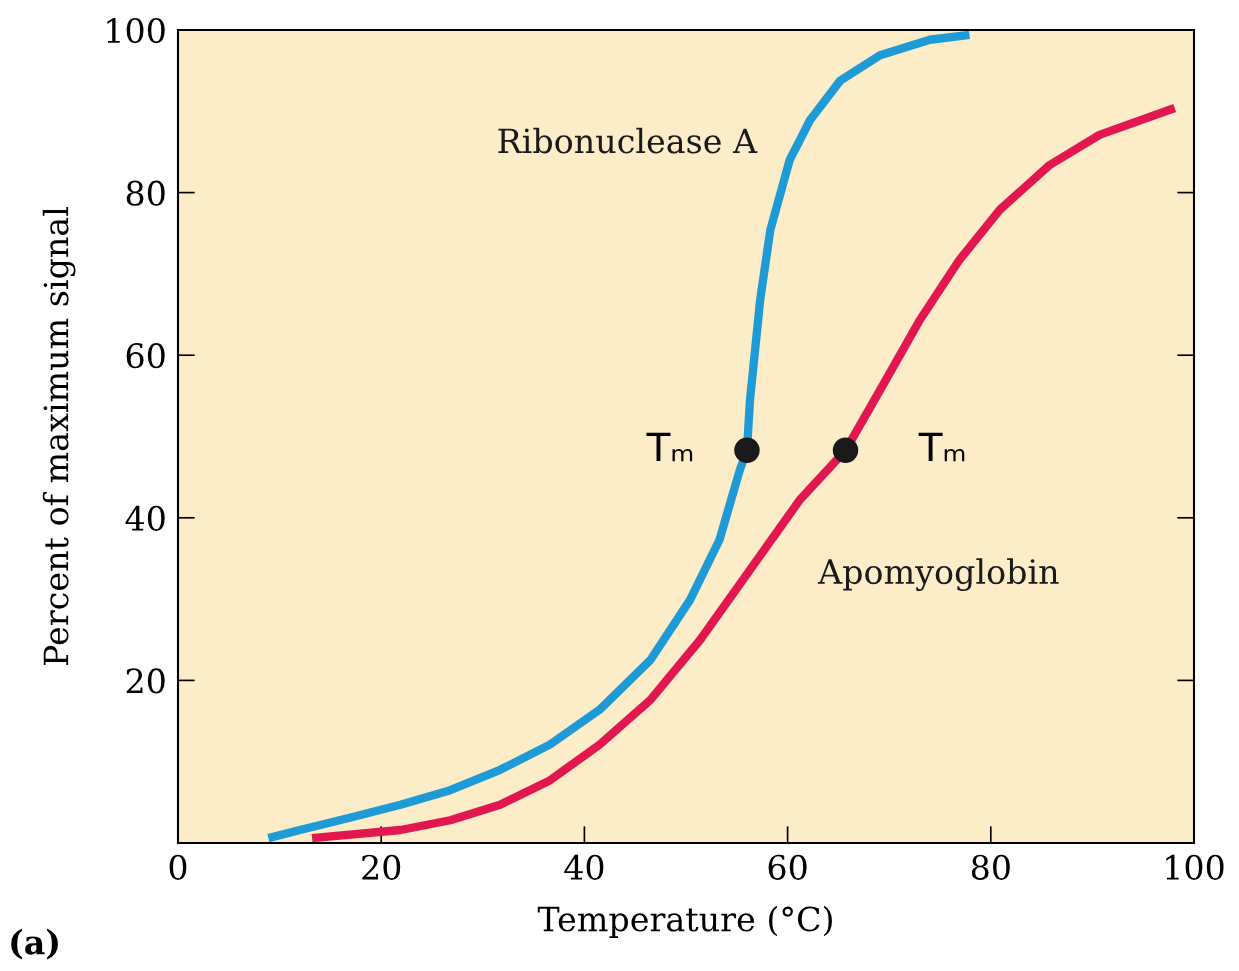 The width and height of the screenshot is (1239, 971). What do you see at coordinates (145, 518) in the screenshot?
I see `y-tick-label: 40` at bounding box center [145, 518].